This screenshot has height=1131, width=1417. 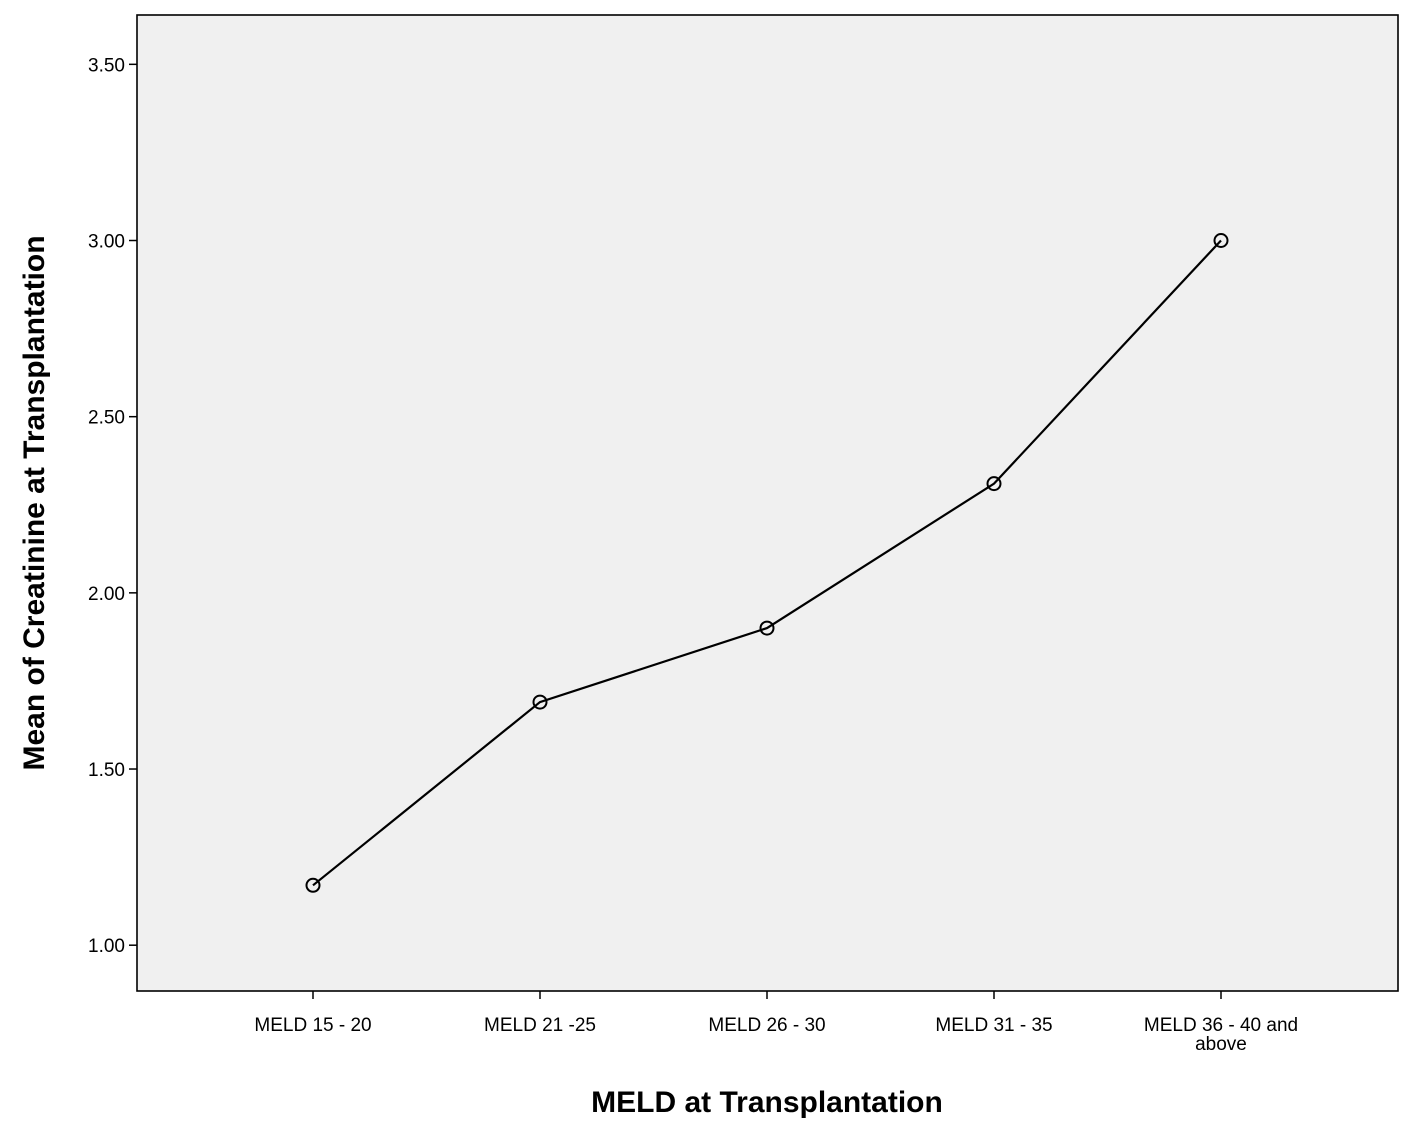 What do you see at coordinates (1221, 1035) in the screenshot?
I see `x-tick-label: MELD 36 - 40 and above` at bounding box center [1221, 1035].